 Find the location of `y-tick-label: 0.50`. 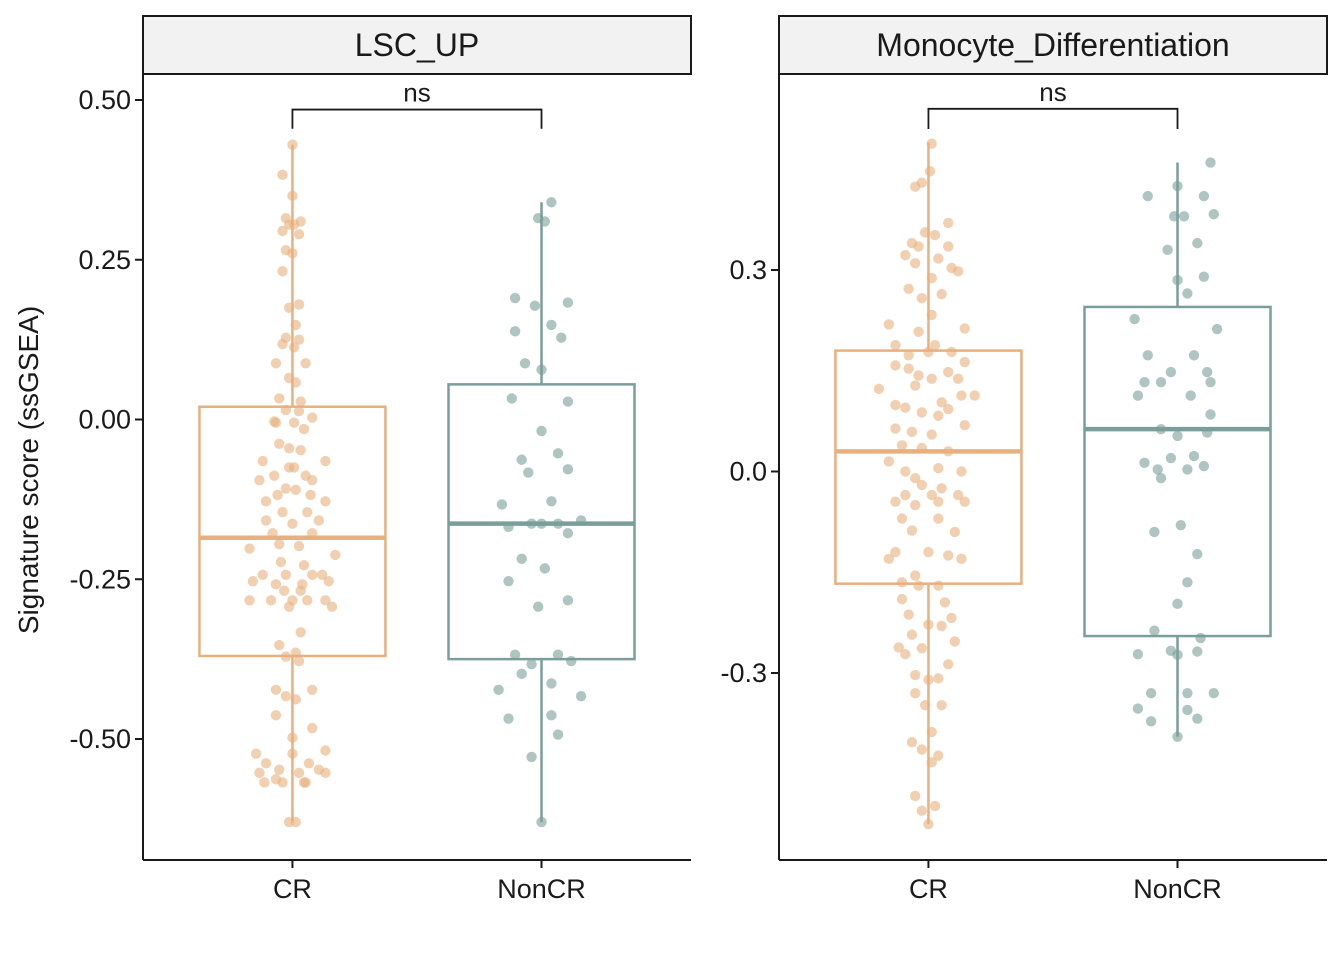

y-tick-label: 0.50 is located at coordinates (104, 100).